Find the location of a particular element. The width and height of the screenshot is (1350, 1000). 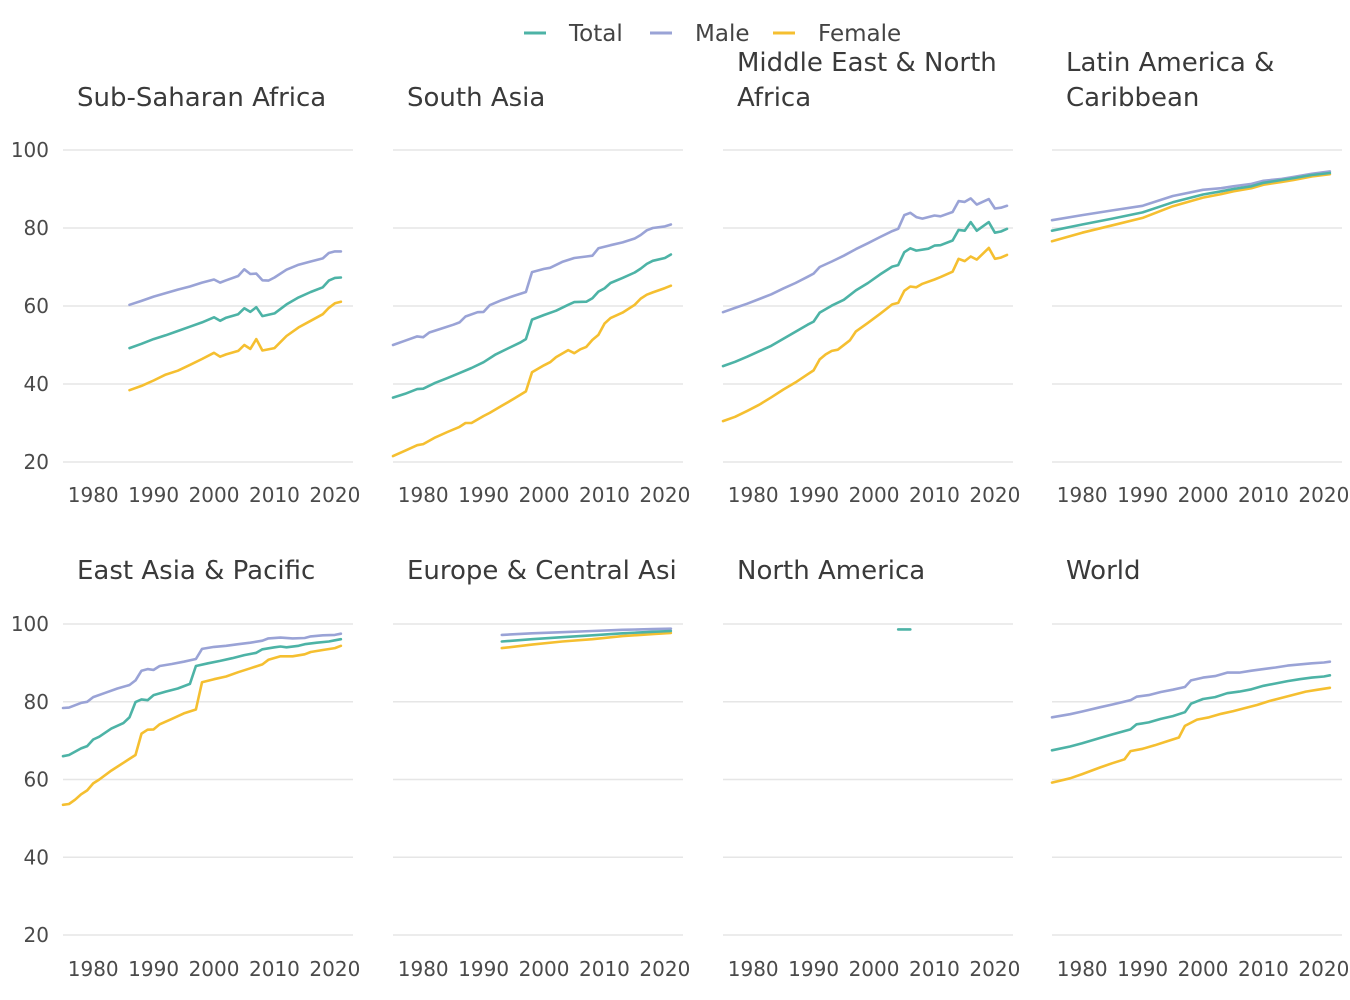

legend-item-female: Female is located at coordinates (837, 34).